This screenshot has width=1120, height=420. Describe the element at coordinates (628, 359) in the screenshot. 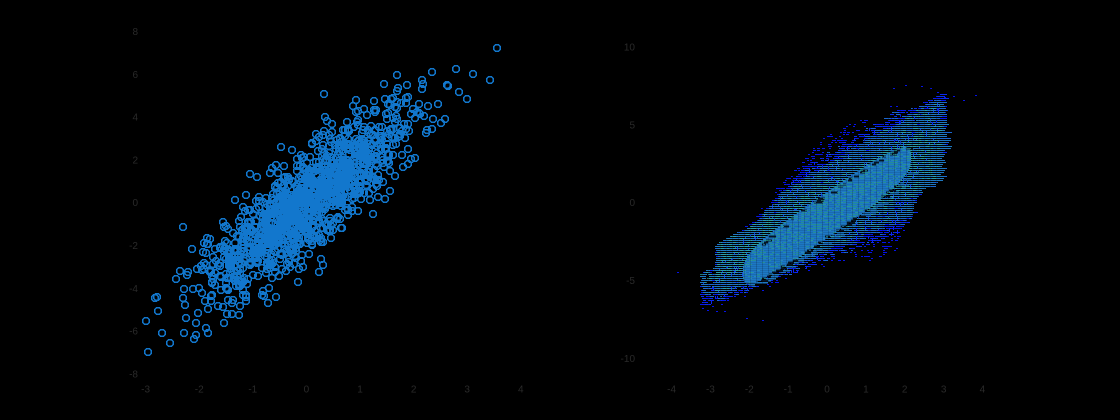

I see `svg-text: -10` at that location.